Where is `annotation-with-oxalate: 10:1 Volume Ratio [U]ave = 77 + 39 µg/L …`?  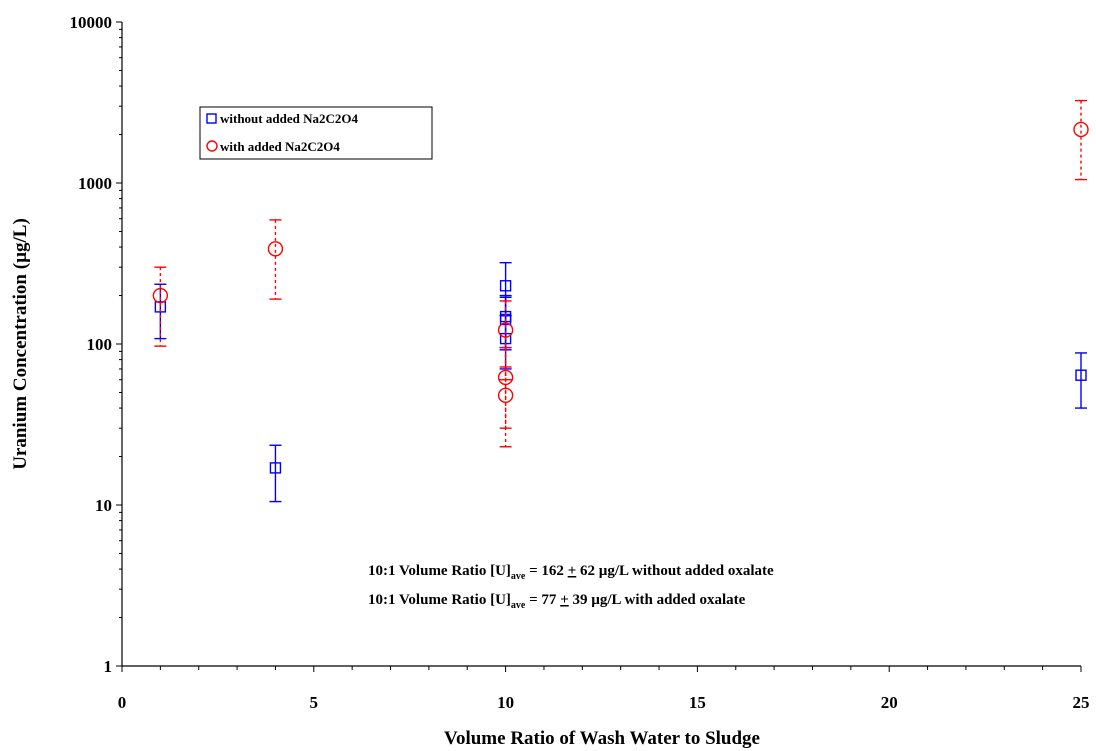 annotation-with-oxalate: 10:1 Volume Ratio [U]ave = 77 + 39 µg/L … is located at coordinates (557, 601).